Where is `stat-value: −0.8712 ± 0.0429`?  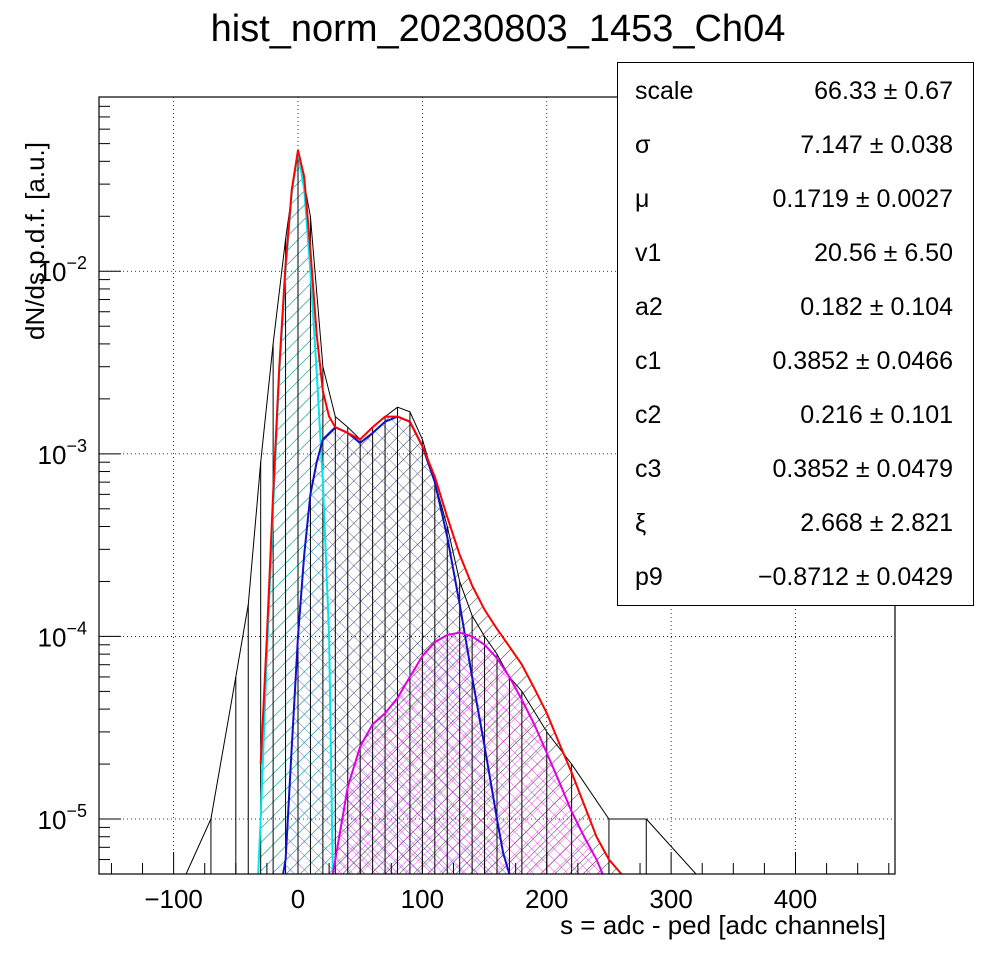 stat-value: −0.8712 ± 0.0429 is located at coordinates (855, 577).